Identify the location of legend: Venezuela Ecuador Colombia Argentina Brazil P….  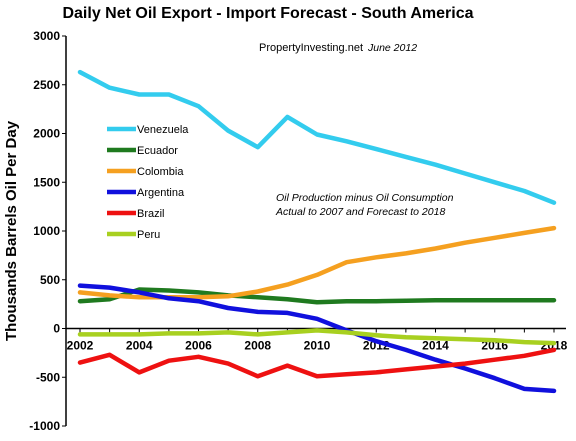
(148, 182).